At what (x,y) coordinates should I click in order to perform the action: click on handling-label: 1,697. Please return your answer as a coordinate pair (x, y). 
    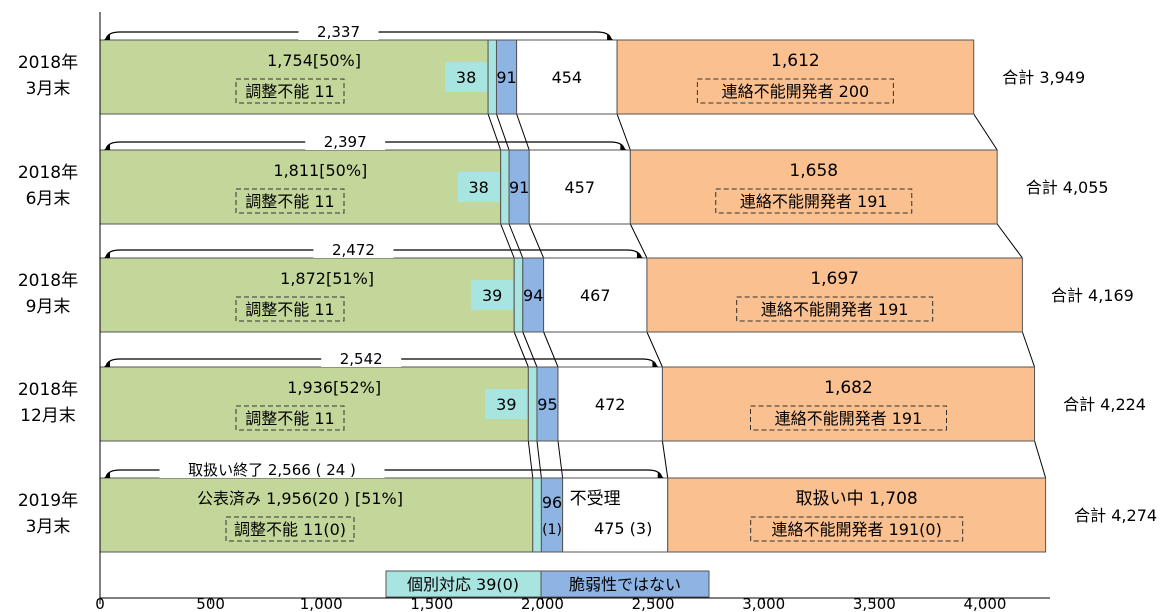
    Looking at the image, I should click on (834, 279).